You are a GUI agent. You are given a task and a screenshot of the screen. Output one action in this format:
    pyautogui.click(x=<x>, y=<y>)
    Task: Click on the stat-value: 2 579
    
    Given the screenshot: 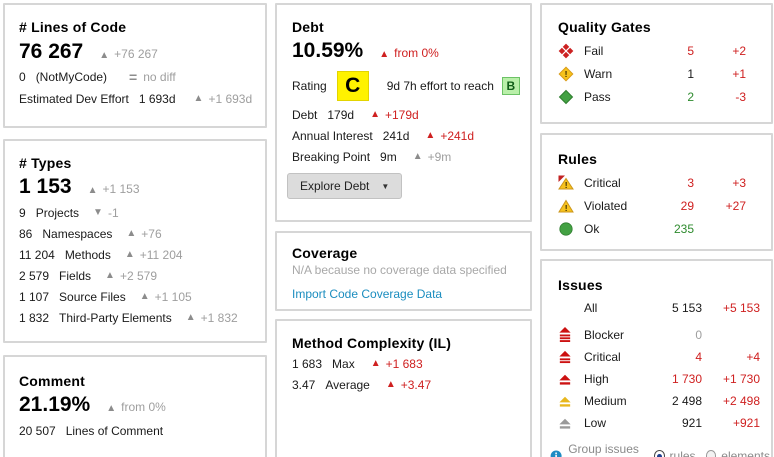 What is the action you would take?
    pyautogui.click(x=34, y=276)
    